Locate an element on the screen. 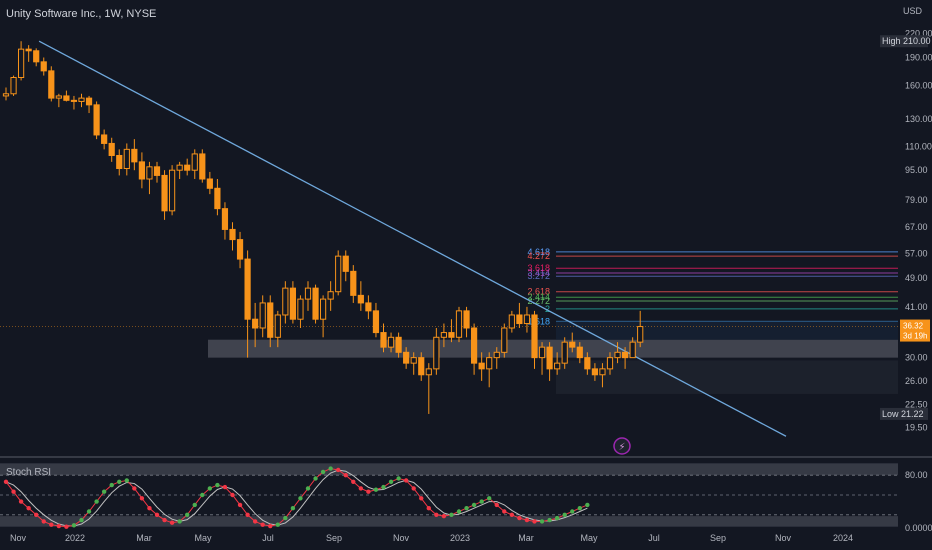 Image resolution: width=932 pixels, height=550 pixels. price-tick-label: 220.00 is located at coordinates (918, 34).